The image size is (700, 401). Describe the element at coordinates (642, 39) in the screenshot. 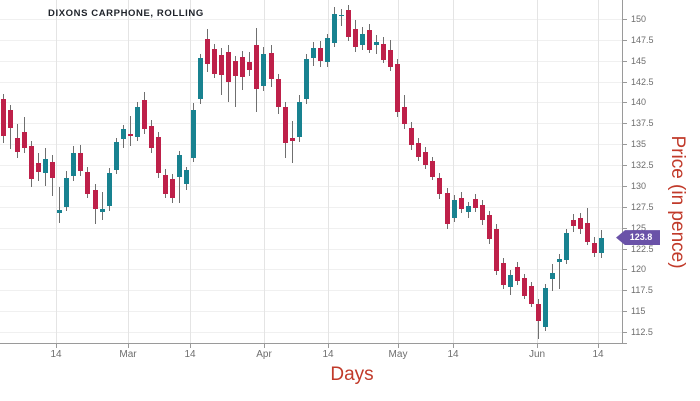

I see `y-tick-label: 147.5` at that location.